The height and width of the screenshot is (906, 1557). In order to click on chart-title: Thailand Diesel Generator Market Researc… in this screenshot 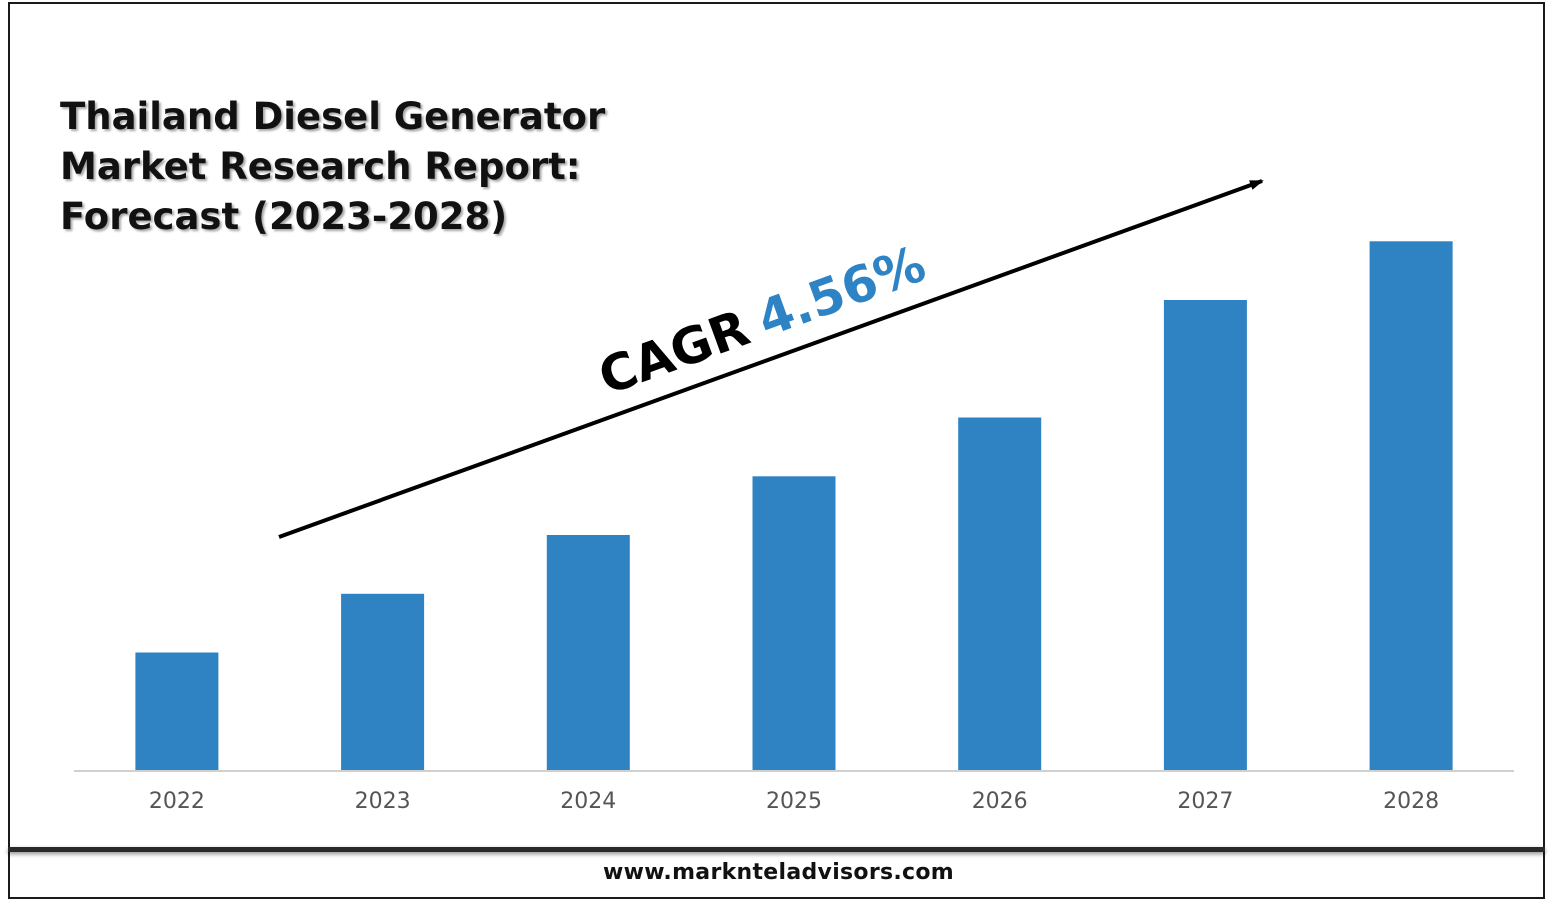, I will do `click(370, 167)`.